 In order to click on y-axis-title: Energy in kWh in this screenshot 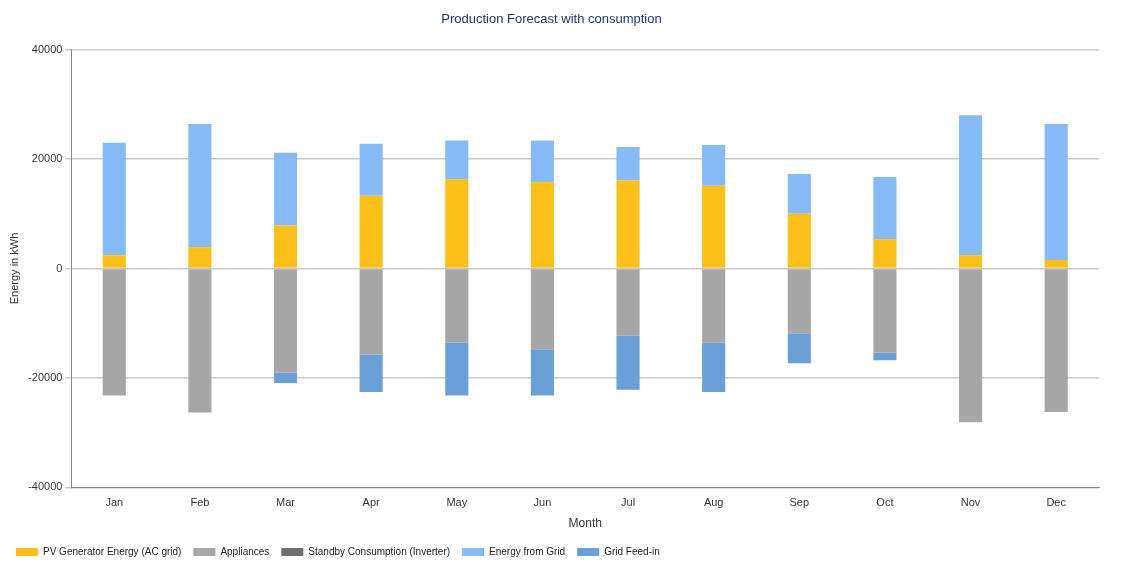, I will do `click(13, 268)`.